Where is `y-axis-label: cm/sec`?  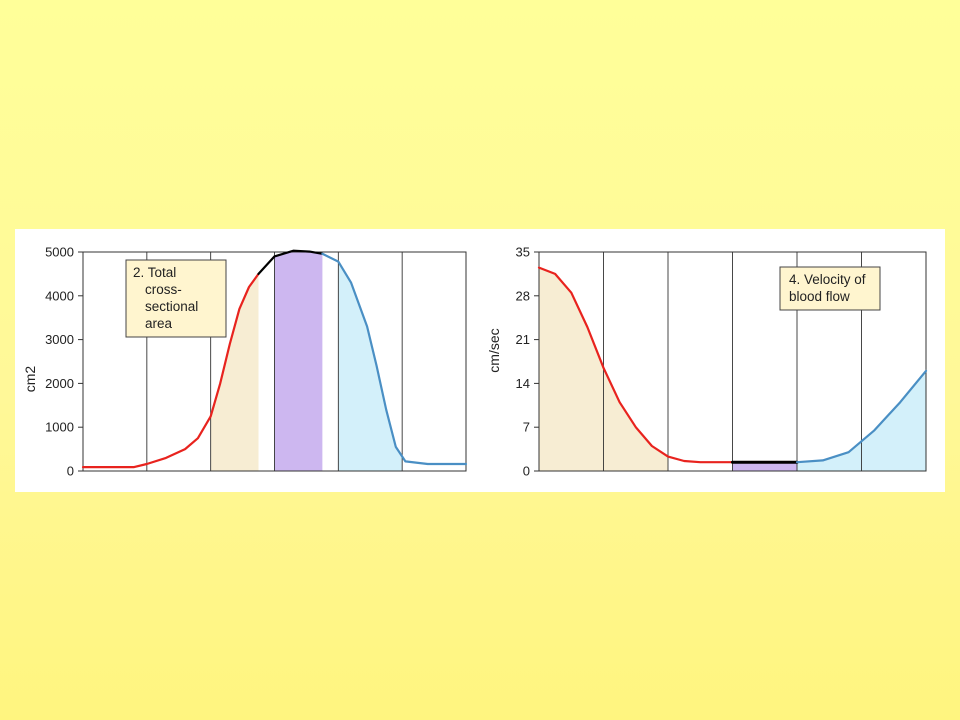
y-axis-label: cm/sec is located at coordinates (494, 350).